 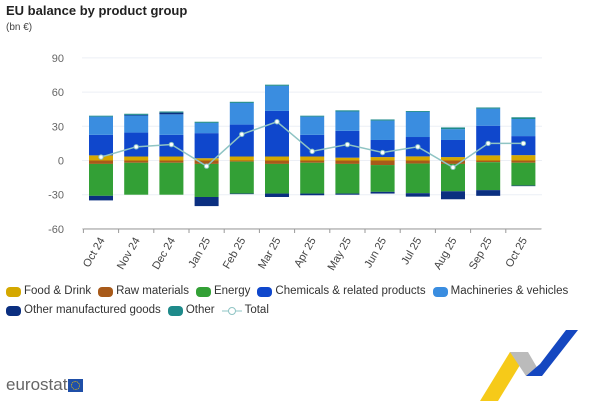 I want to click on legend-label: Total, so click(x=256, y=310).